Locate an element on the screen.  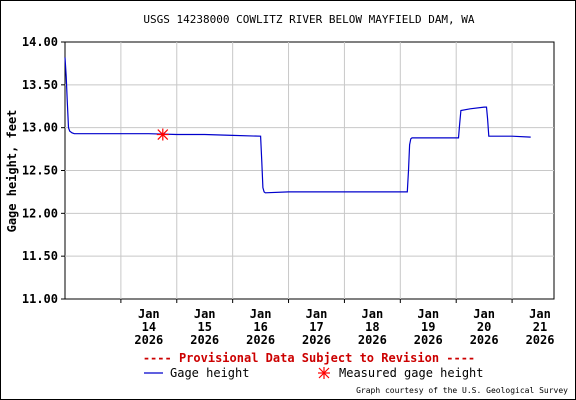
y-tick-label: 12.00 is located at coordinates (40, 213).